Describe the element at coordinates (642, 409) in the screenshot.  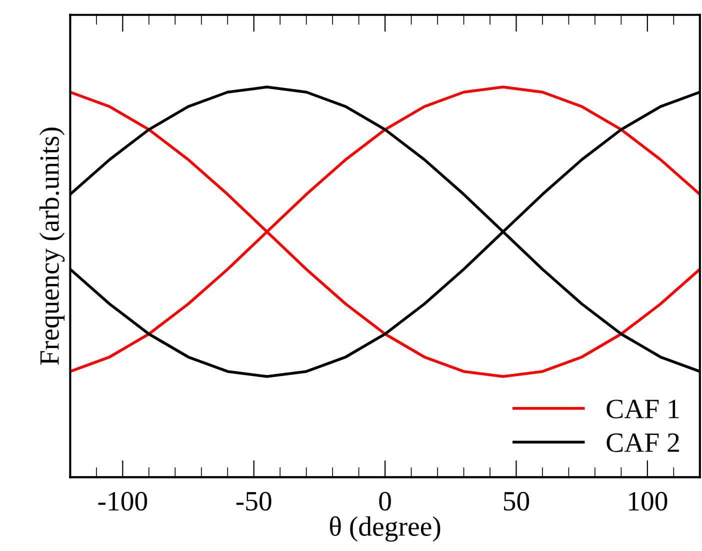
I see `legend-label: CAF 1` at that location.